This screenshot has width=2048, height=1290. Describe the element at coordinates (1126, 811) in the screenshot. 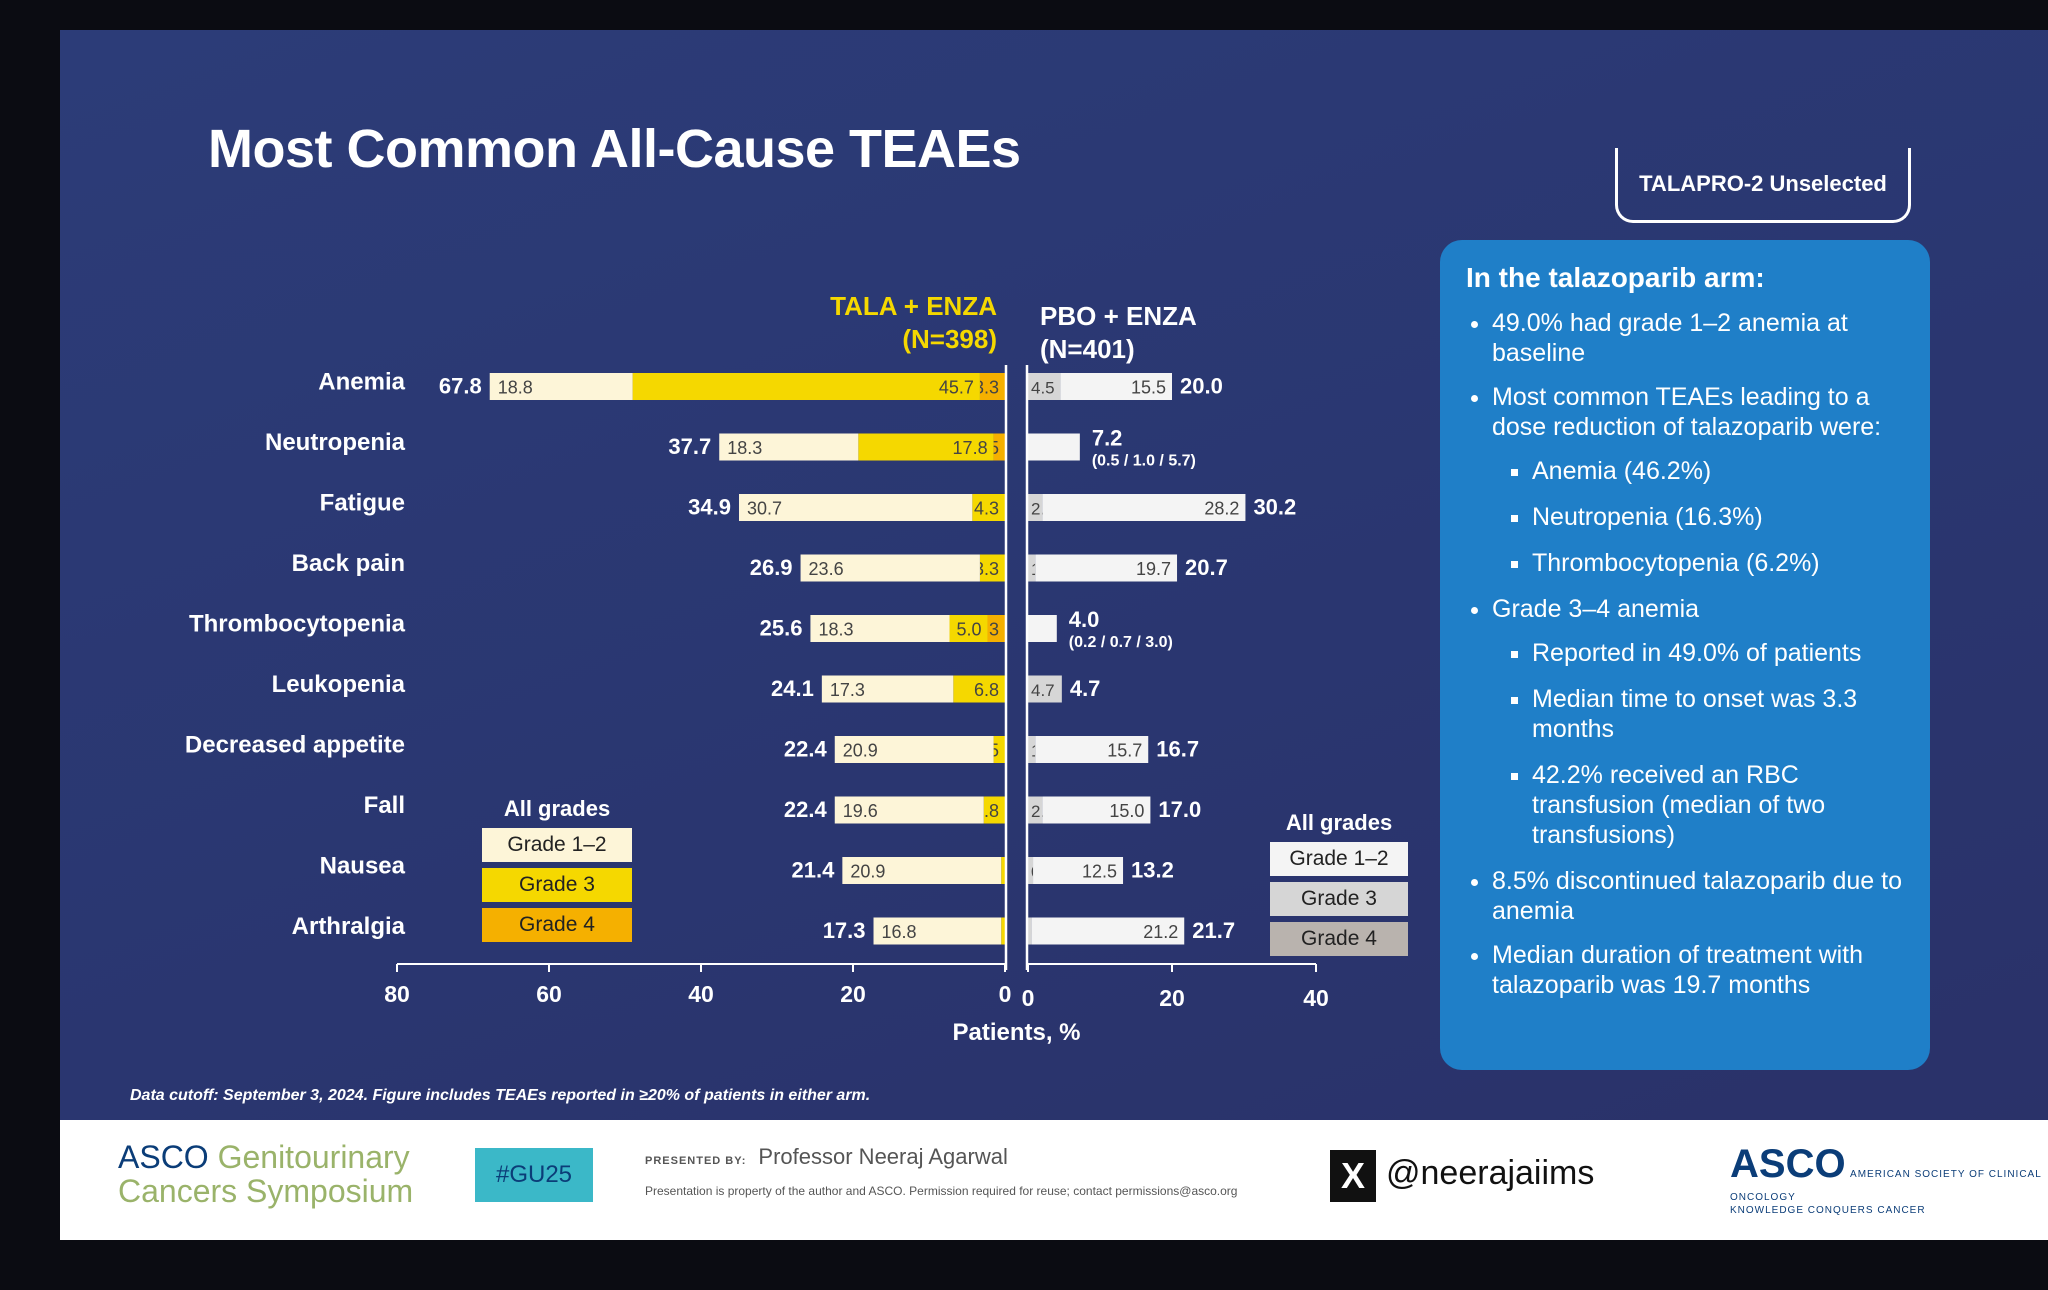

I see `pbo-segment-label: 15.0` at that location.